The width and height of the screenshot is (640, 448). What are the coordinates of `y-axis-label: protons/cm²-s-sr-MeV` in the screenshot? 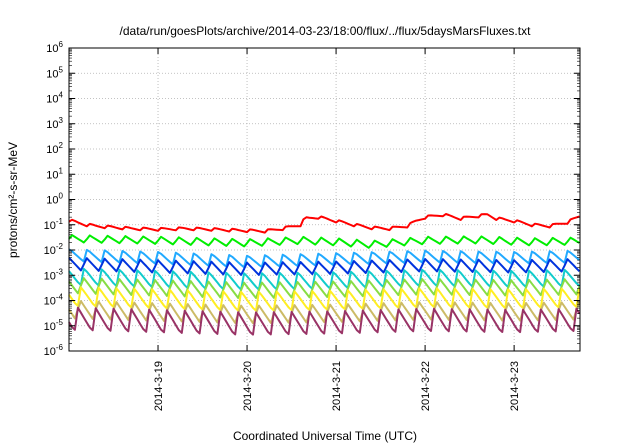 It's located at (13, 200).